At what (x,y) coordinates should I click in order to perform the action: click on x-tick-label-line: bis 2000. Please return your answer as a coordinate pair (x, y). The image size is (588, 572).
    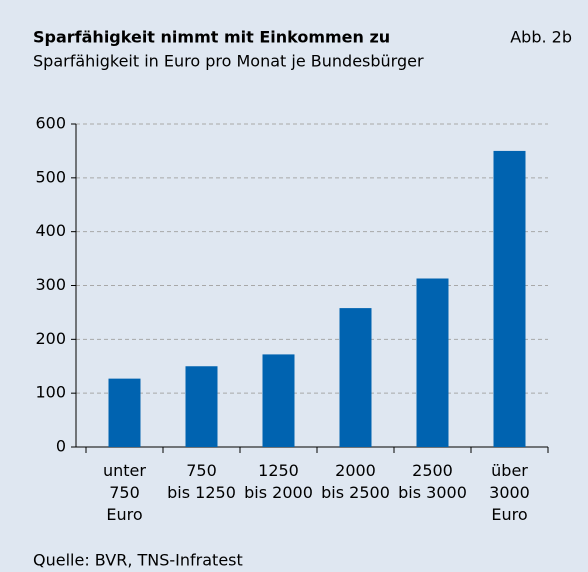
    Looking at the image, I should click on (278, 492).